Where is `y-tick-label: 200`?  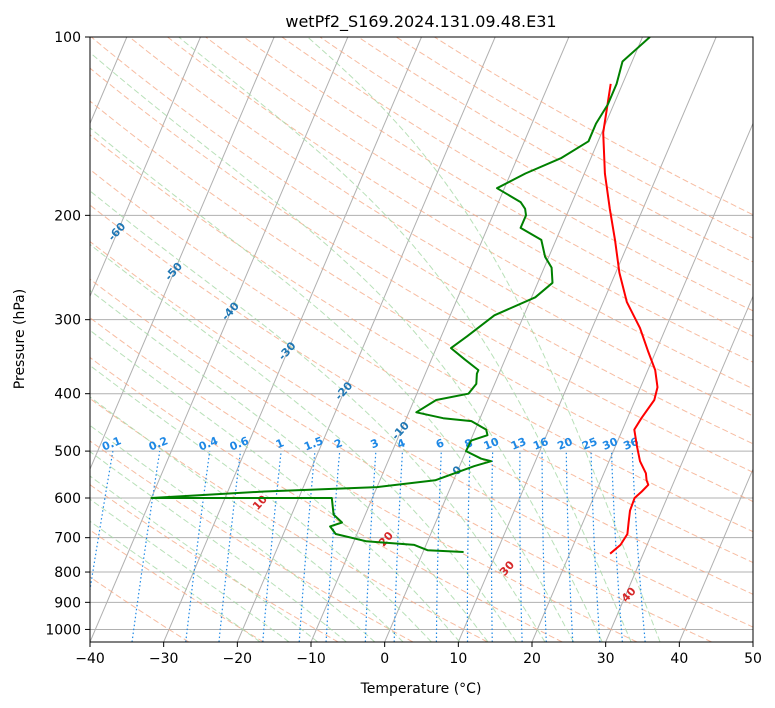 y-tick-label: 200 is located at coordinates (67, 216).